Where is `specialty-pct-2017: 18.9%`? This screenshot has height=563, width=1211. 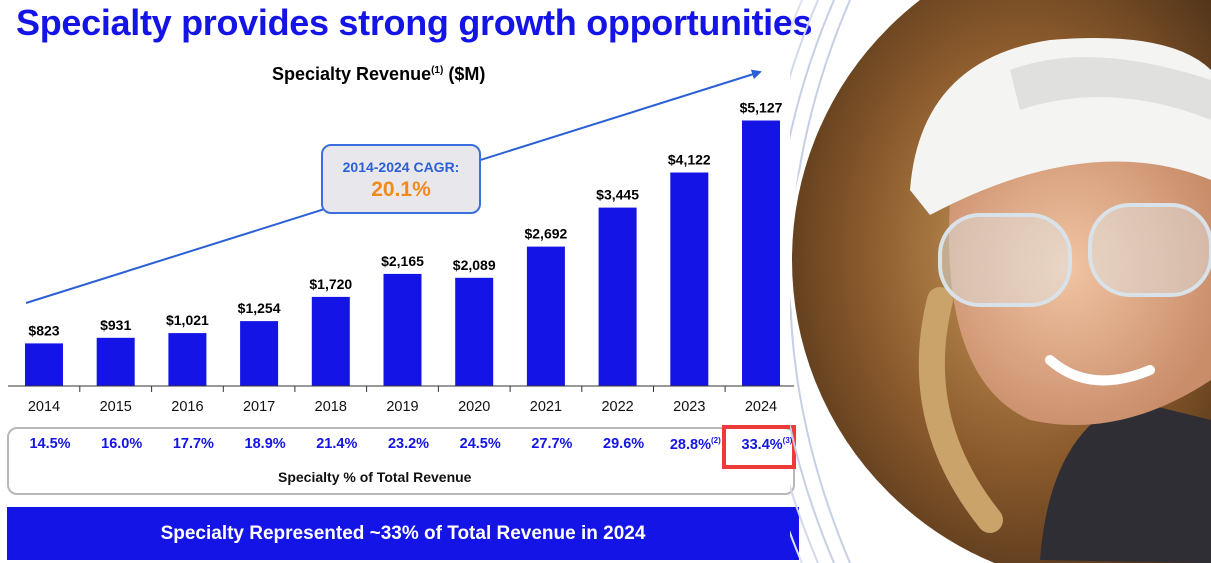
specialty-pct-2017: 18.9% is located at coordinates (265, 444).